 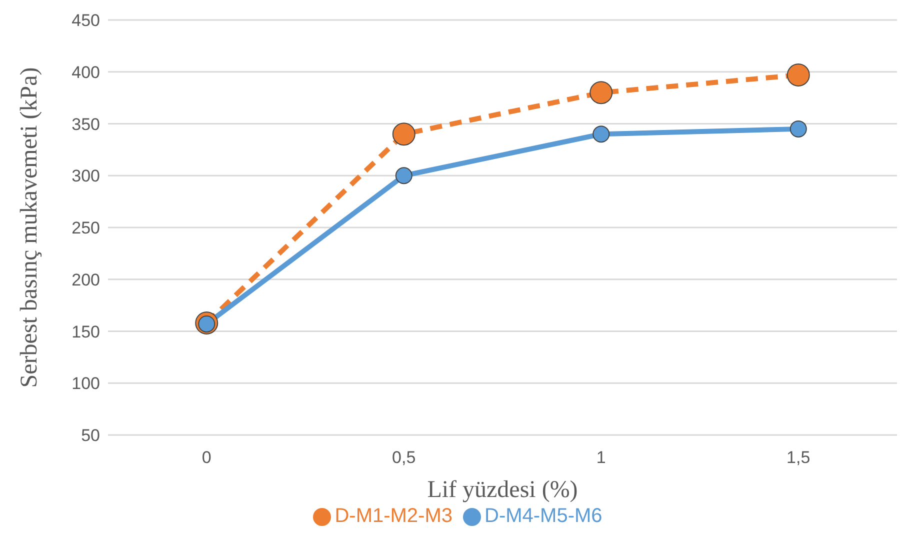 What do you see at coordinates (86, 228) in the screenshot?
I see `y-tick-label: 250` at bounding box center [86, 228].